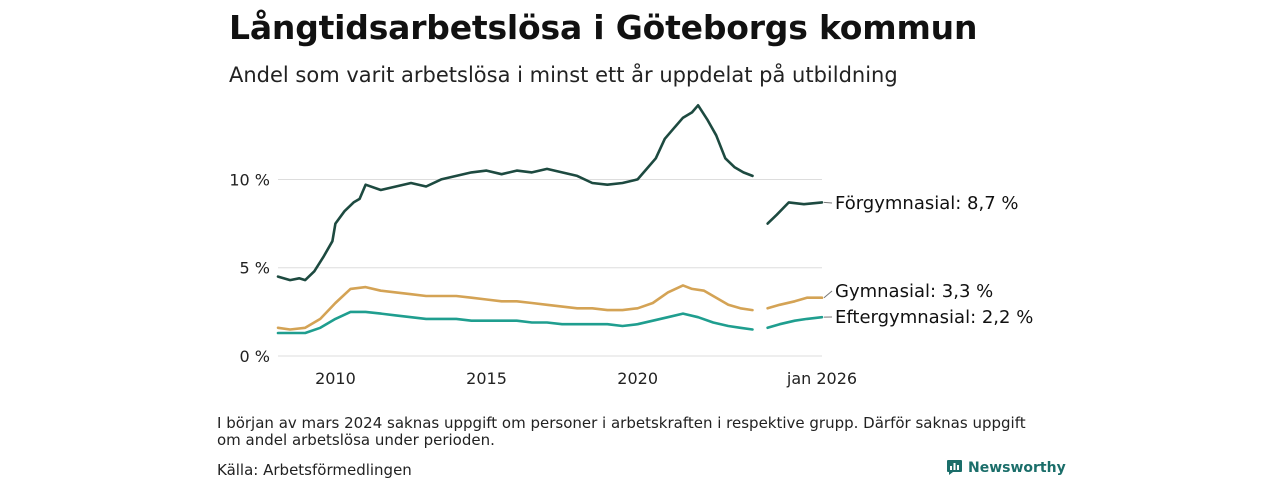  I want to click on y-tick-label: 5 %, so click(255, 268).